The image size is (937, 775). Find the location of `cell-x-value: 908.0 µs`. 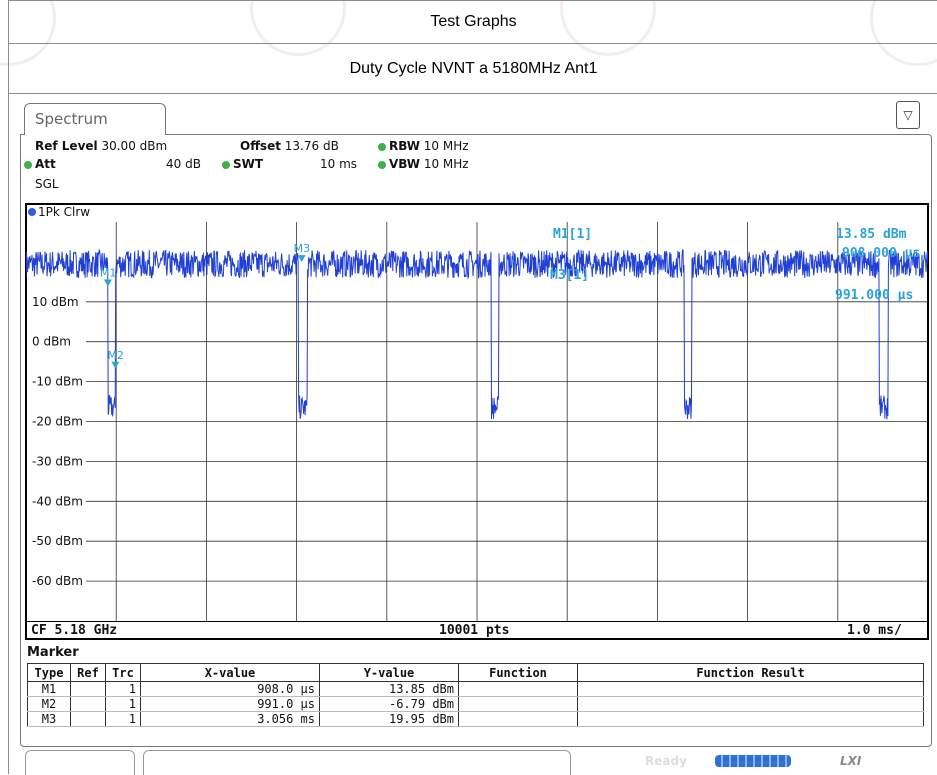

cell-x-value: 908.0 µs is located at coordinates (230, 689).